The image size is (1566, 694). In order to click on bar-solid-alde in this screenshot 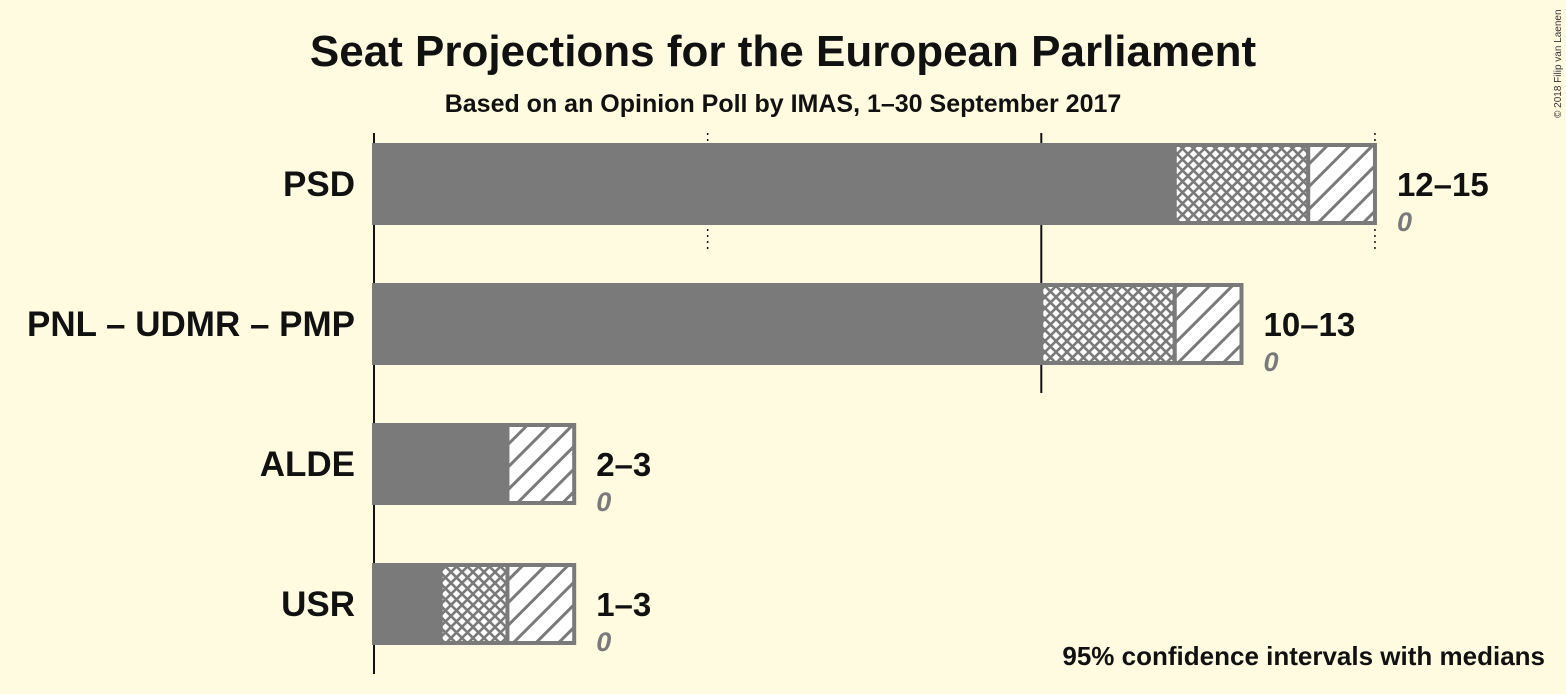, I will do `click(440, 464)`.